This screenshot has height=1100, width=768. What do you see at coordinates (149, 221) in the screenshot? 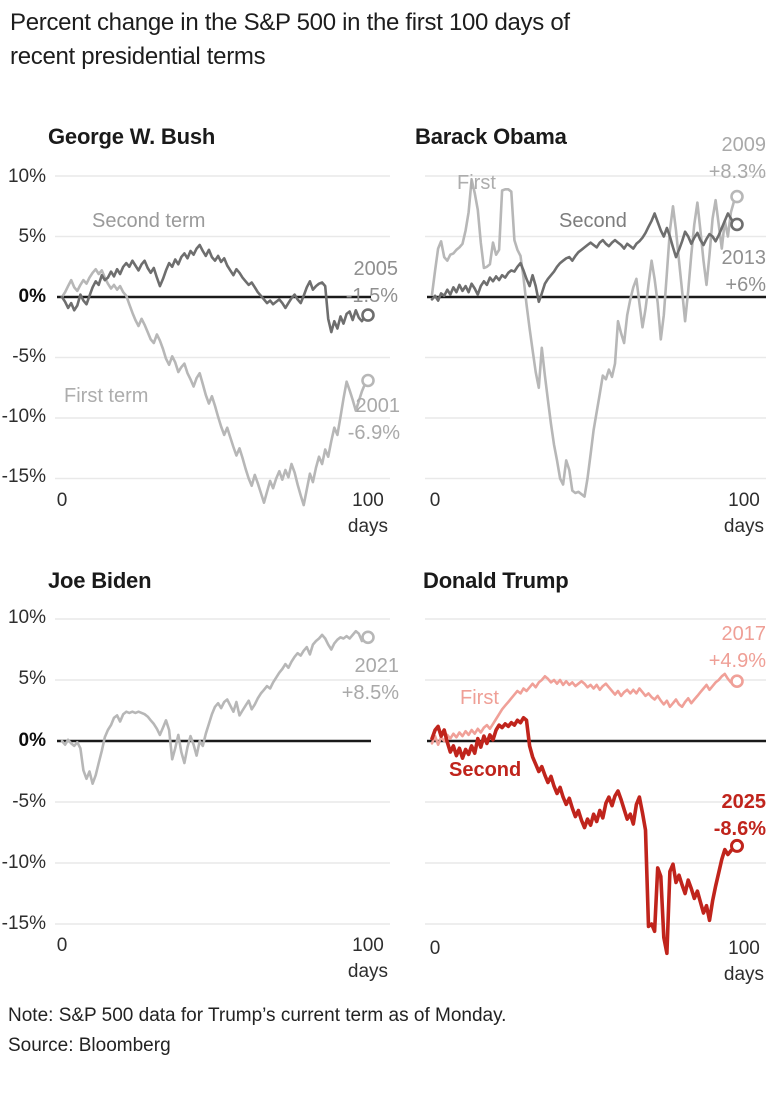
I see `series-label-bush-second: Second term` at bounding box center [149, 221].